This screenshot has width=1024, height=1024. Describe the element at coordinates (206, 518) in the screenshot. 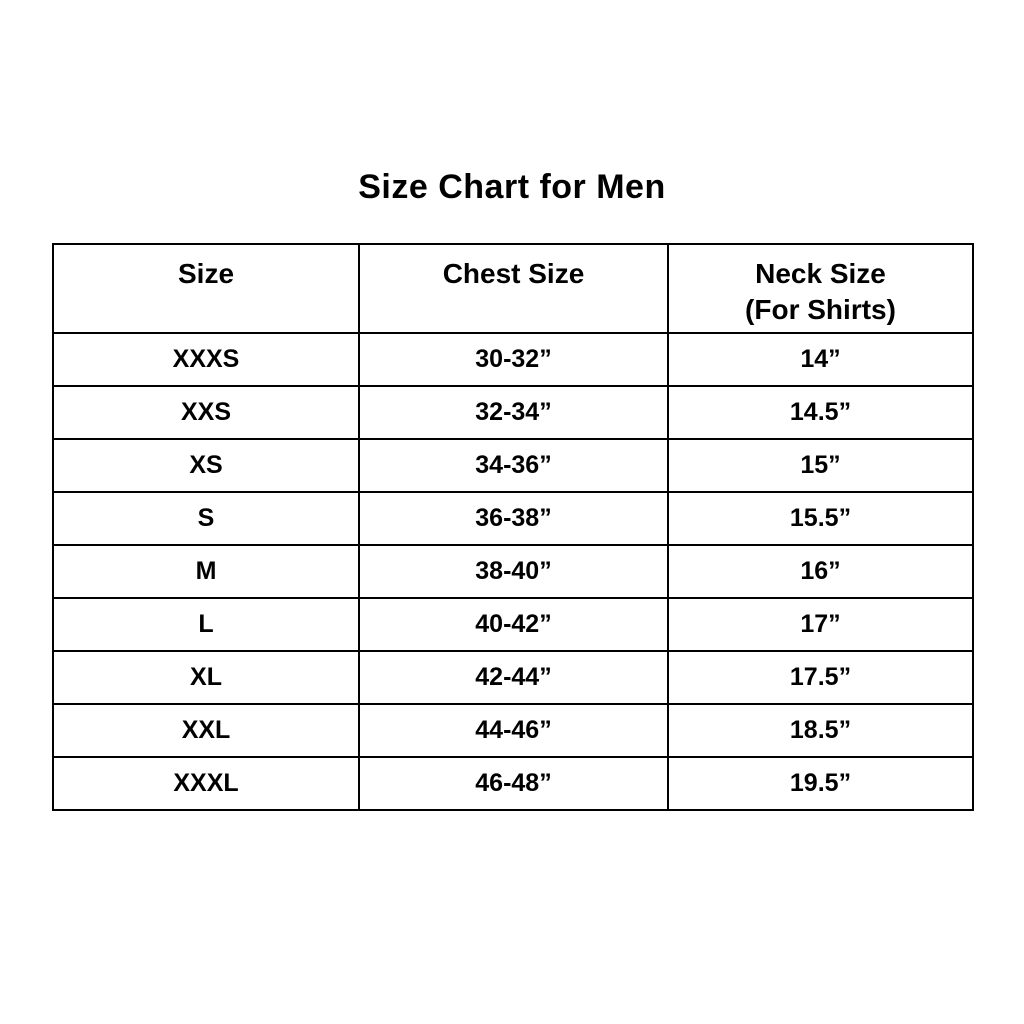

I see `size-cell: S` at that location.